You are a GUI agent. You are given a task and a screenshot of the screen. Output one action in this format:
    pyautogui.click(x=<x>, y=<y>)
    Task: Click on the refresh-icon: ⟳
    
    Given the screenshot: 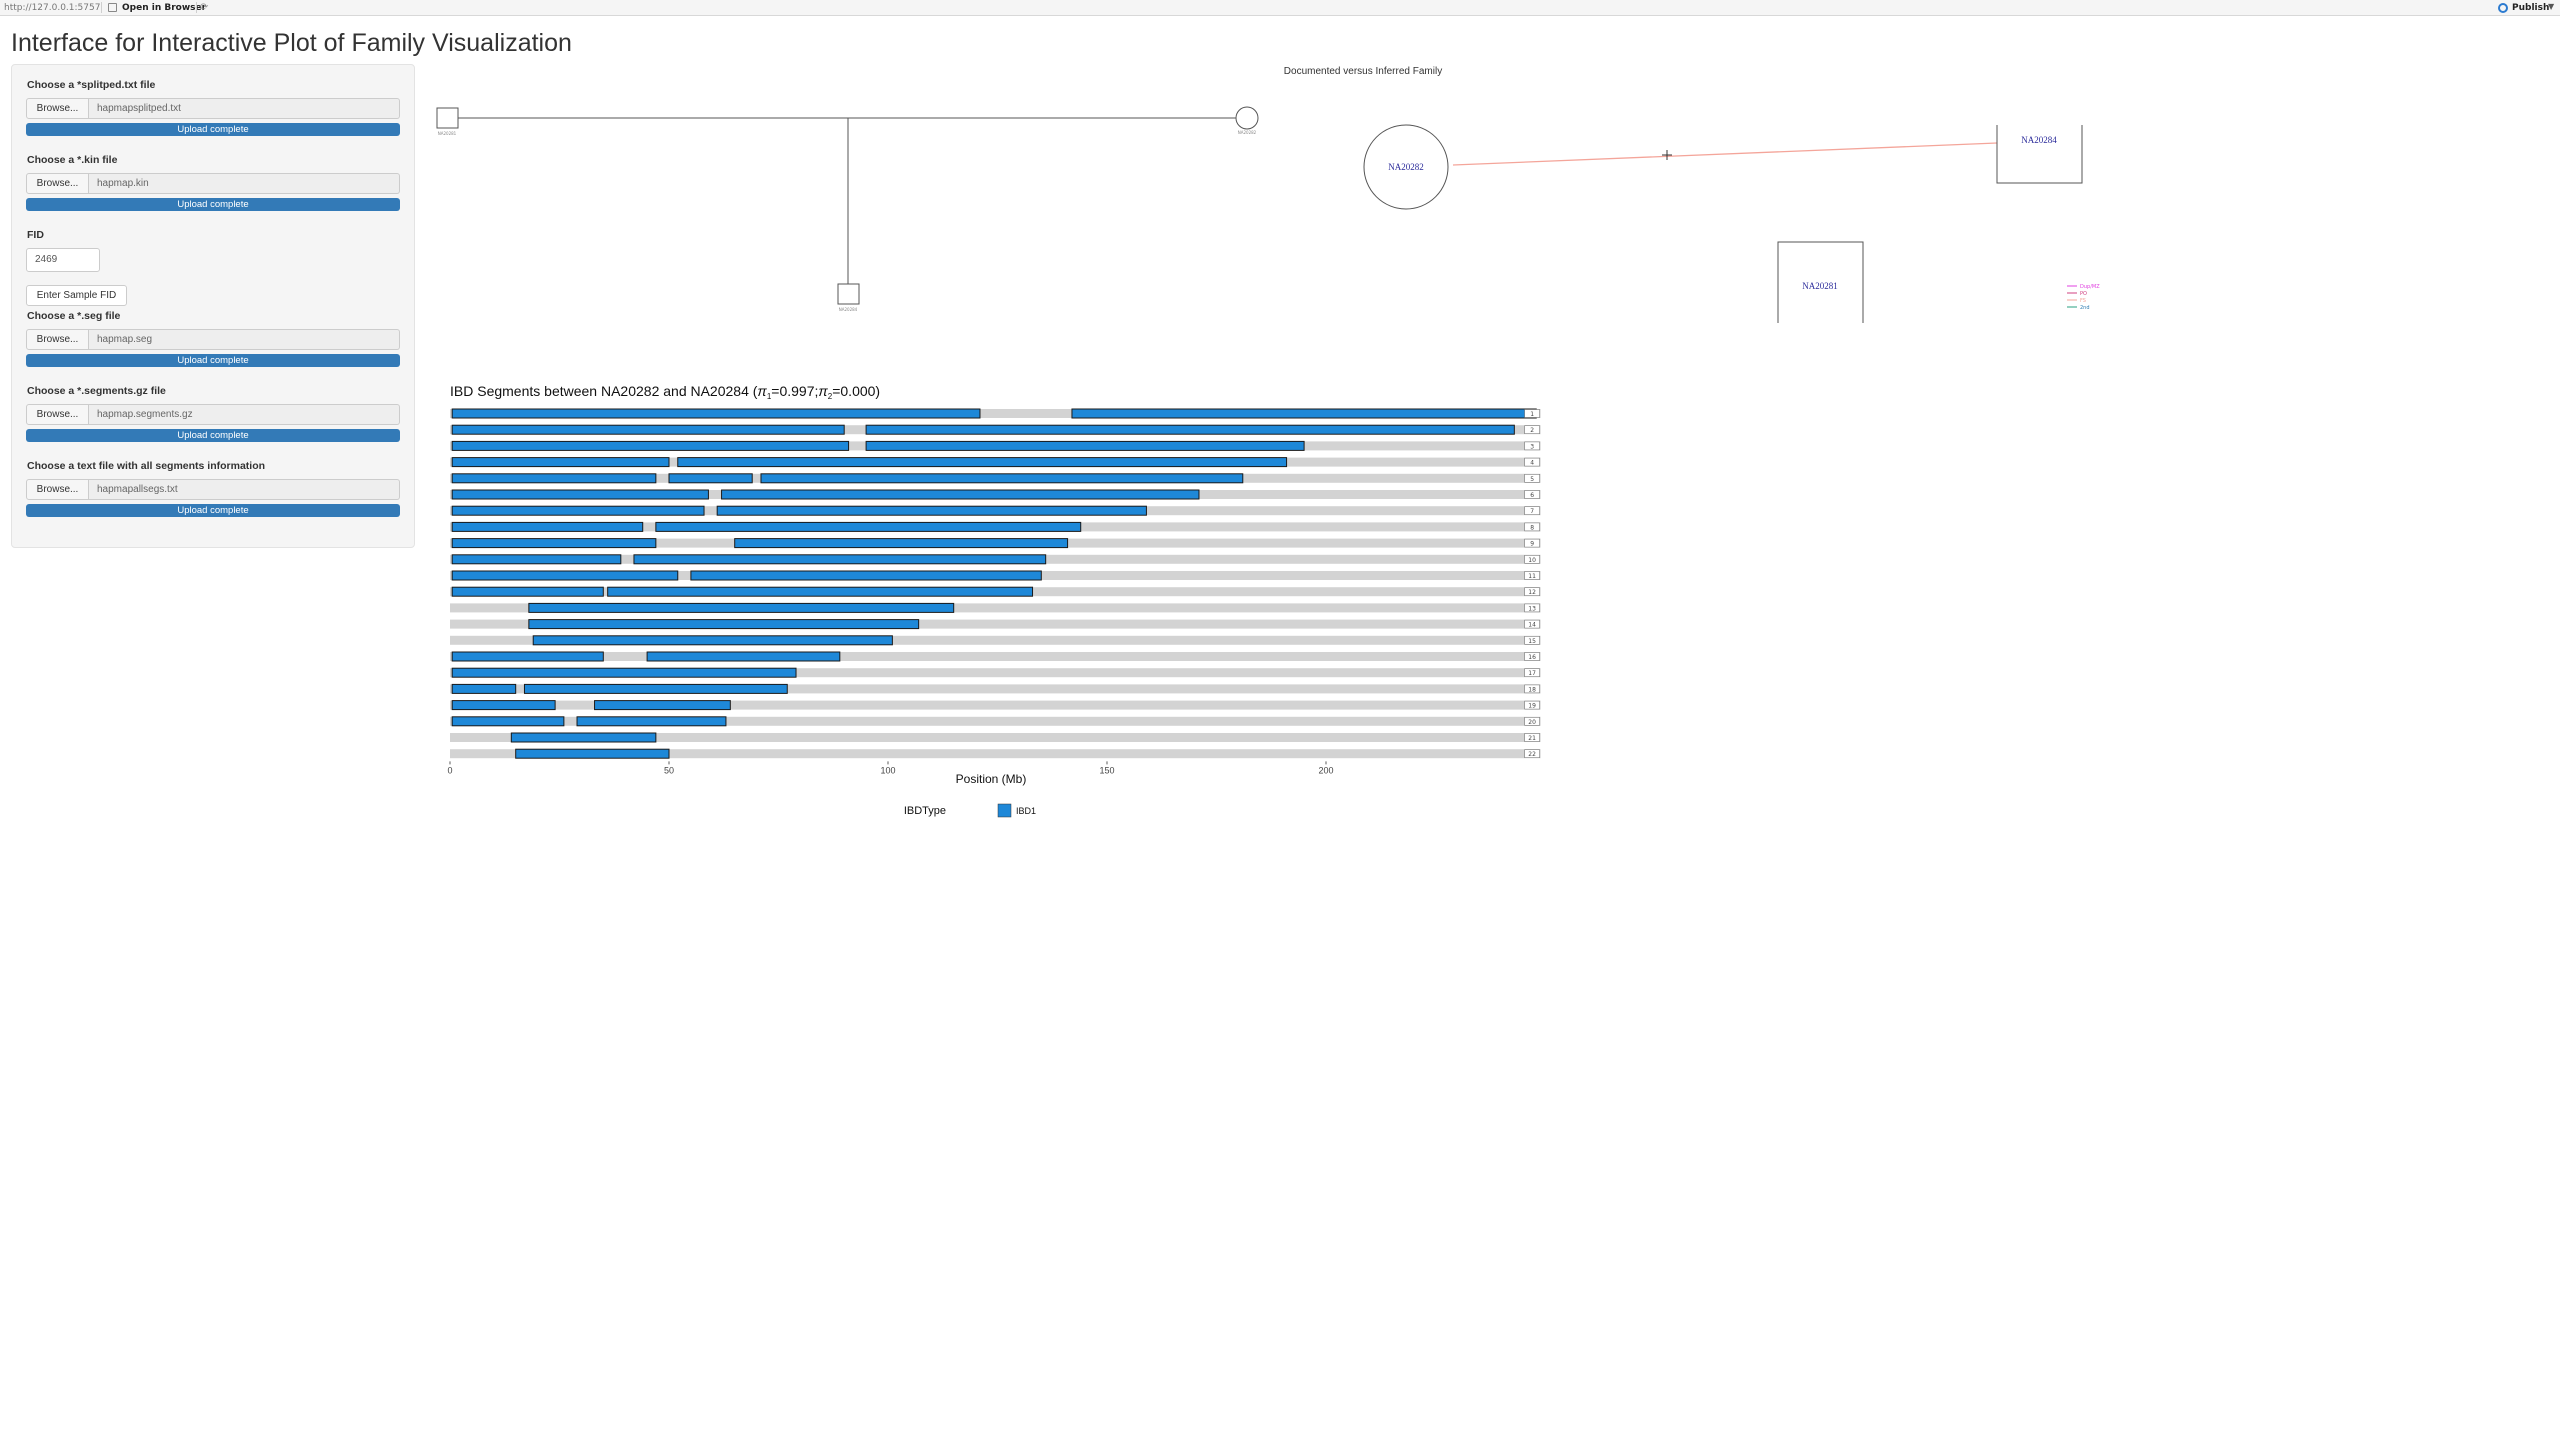 What is the action you would take?
    pyautogui.click(x=204, y=7)
    